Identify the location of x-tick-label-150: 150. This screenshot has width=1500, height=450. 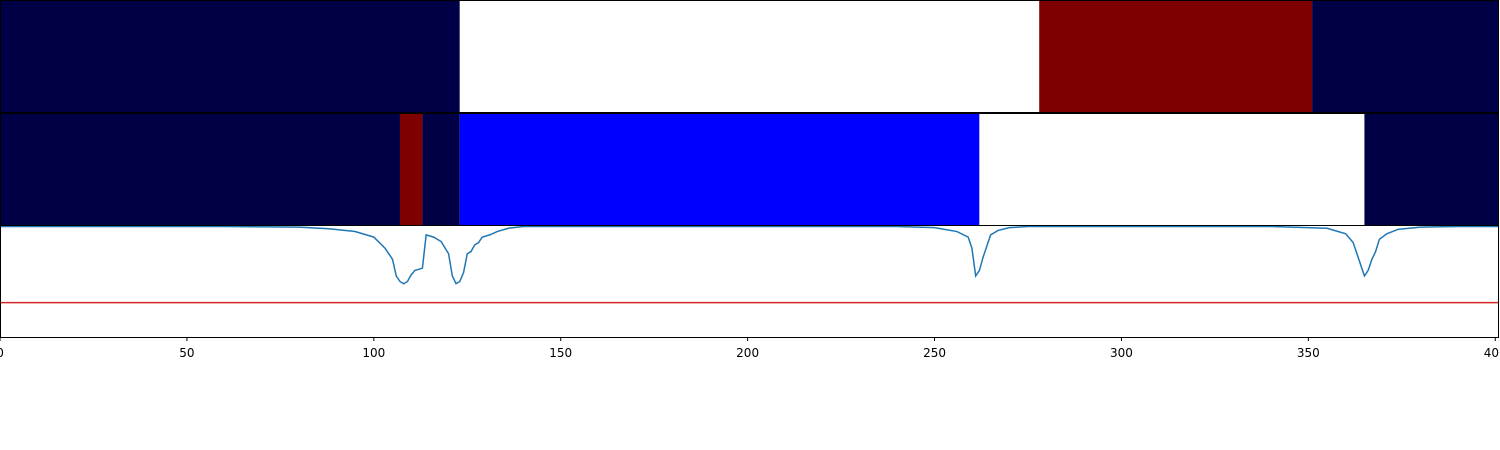
(560, 353).